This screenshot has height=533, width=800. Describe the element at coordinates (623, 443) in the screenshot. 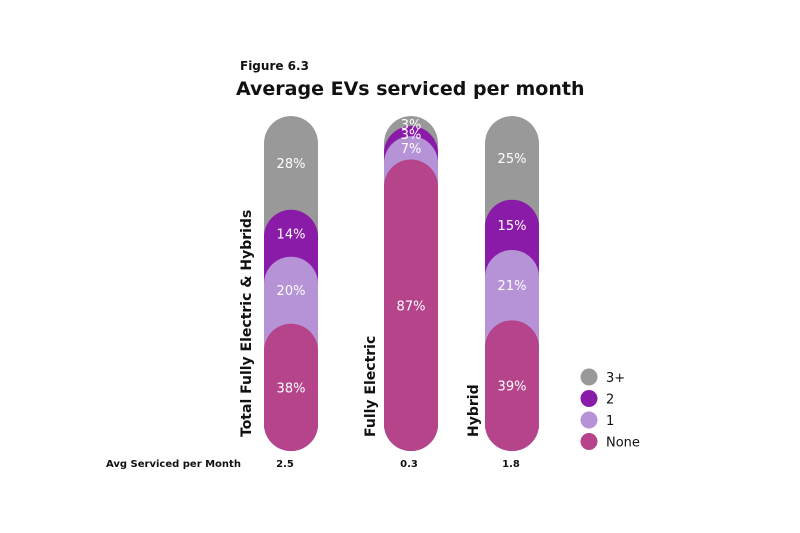

I see `legend-label-3: None` at that location.